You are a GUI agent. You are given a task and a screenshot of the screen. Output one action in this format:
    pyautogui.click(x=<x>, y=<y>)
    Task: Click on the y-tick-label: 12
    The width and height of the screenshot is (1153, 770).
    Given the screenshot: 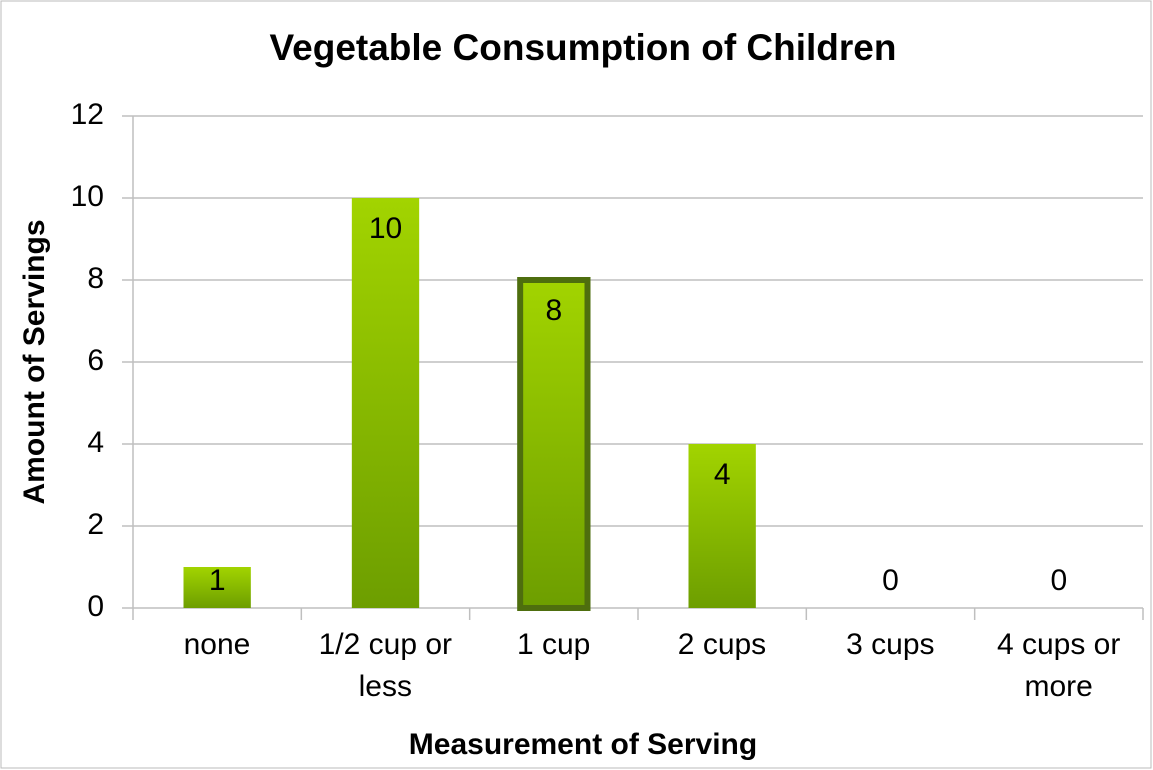 What is the action you would take?
    pyautogui.click(x=87, y=114)
    